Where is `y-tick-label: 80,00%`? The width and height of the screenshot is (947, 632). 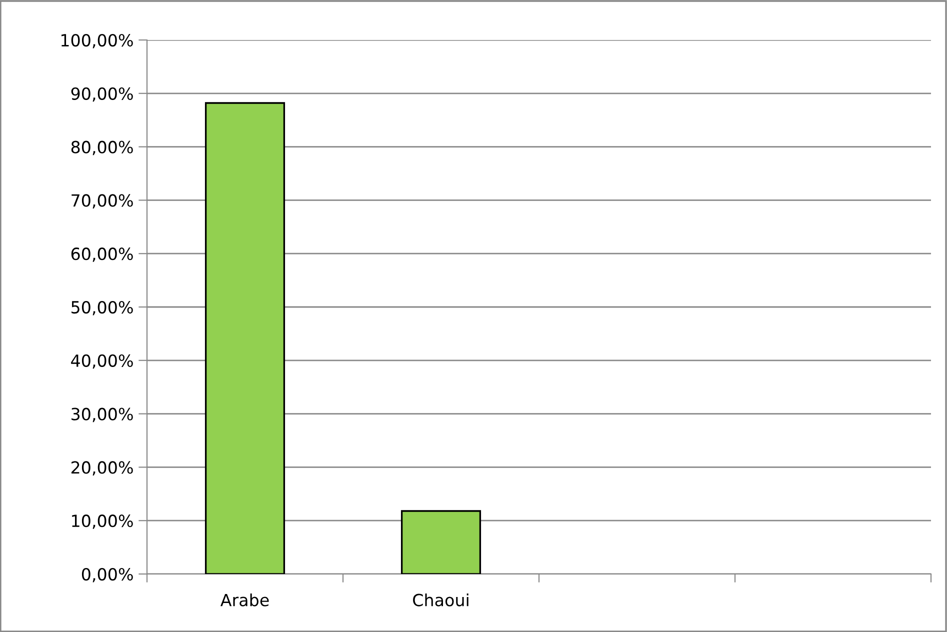 y-tick-label: 80,00% is located at coordinates (102, 148).